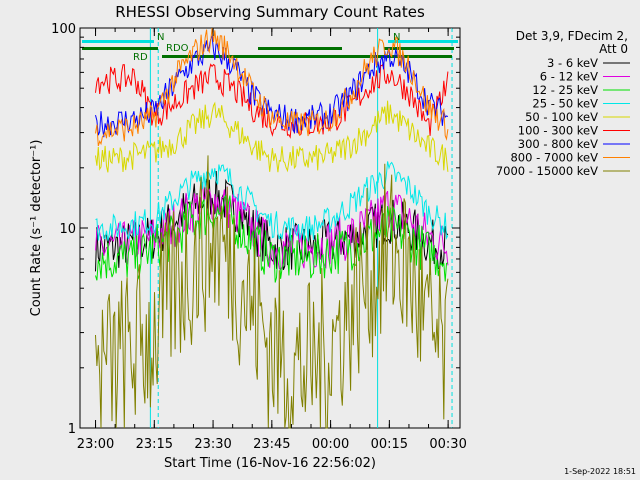  What do you see at coordinates (447, 444) in the screenshot?
I see `x-tick-label: 00:30` at bounding box center [447, 444].